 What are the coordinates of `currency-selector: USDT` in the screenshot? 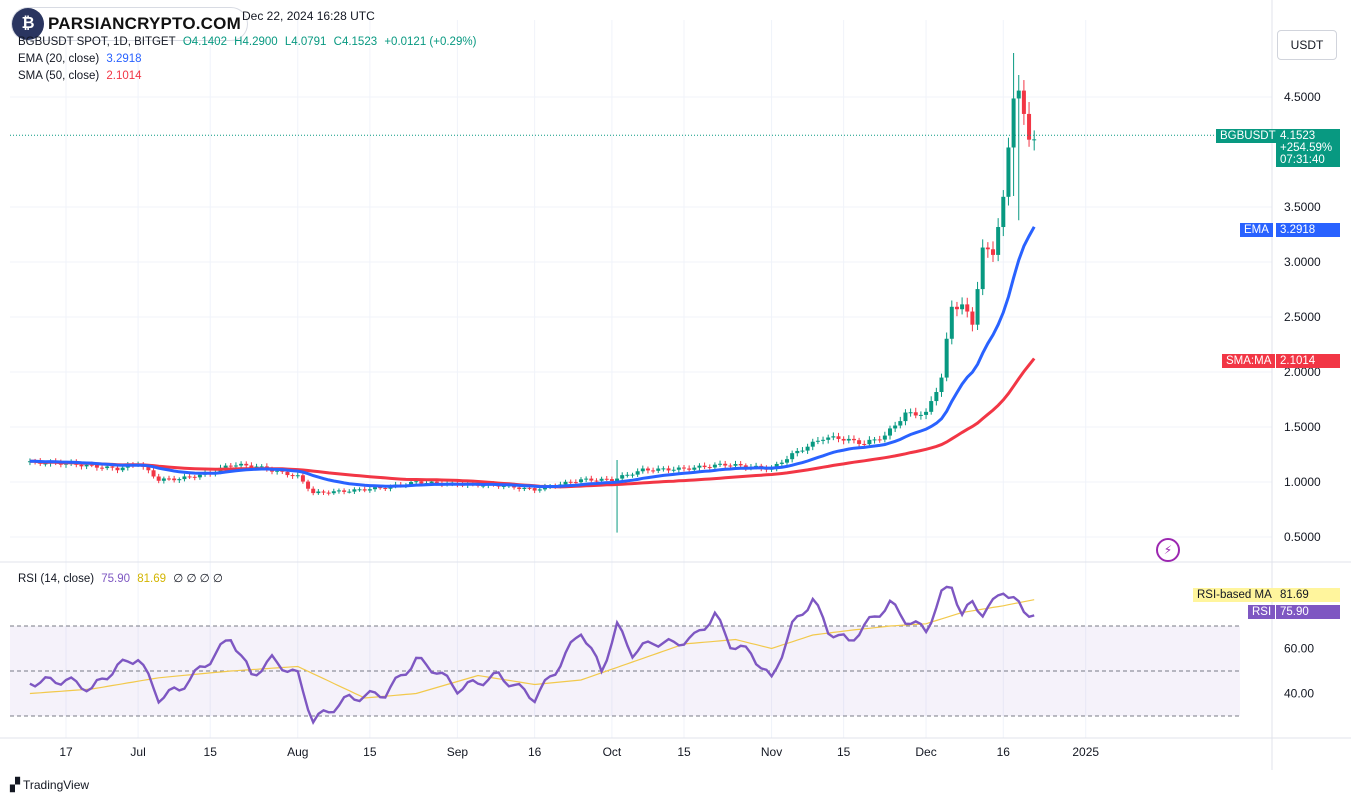 It's located at (1307, 45).